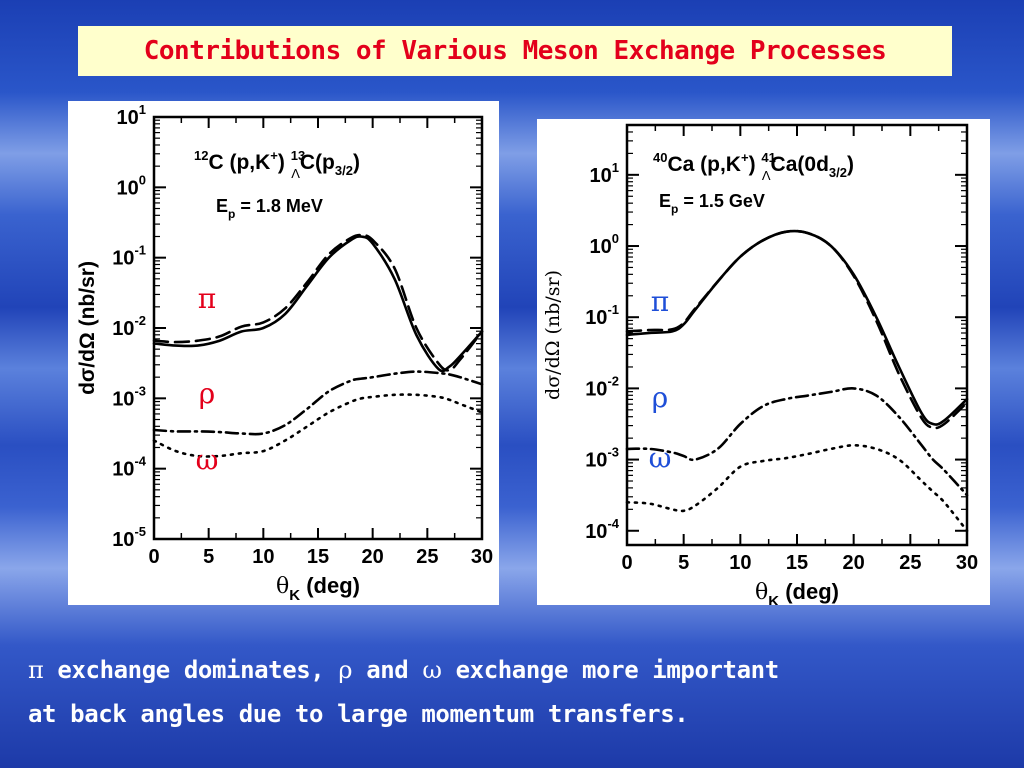 This screenshot has width=1024, height=768. What do you see at coordinates (140, 531) in the screenshot?
I see `y-tick-exponent: -5` at bounding box center [140, 531].